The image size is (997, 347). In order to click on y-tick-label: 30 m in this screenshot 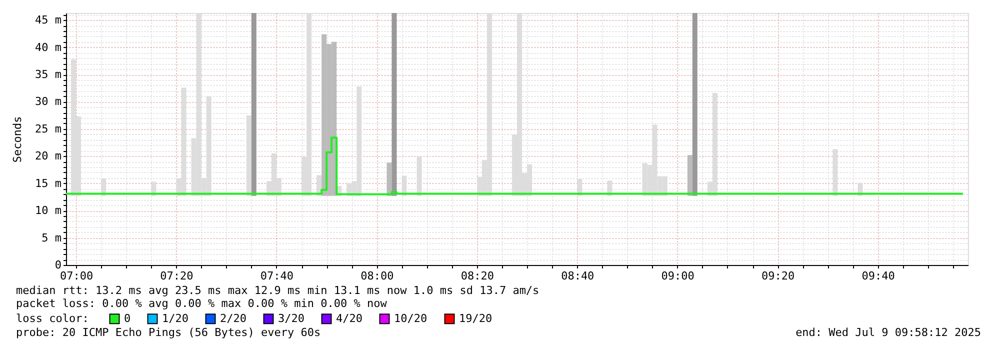, I will do `click(48, 101)`.